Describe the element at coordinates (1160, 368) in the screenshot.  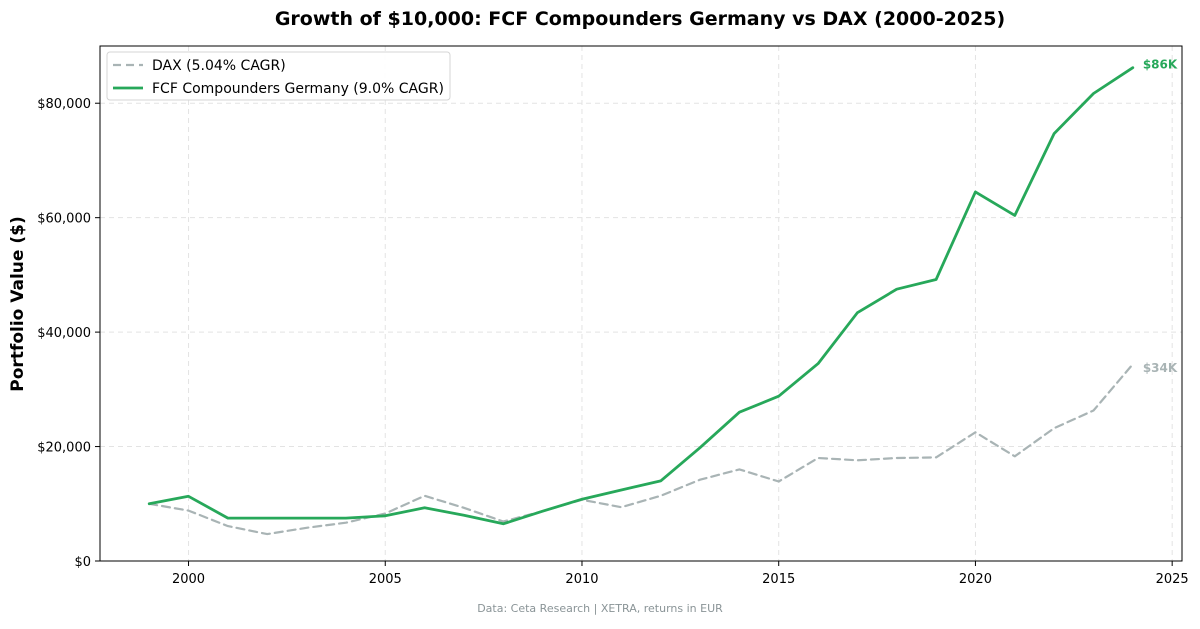
I see `end-value-label-1: $34K` at that location.